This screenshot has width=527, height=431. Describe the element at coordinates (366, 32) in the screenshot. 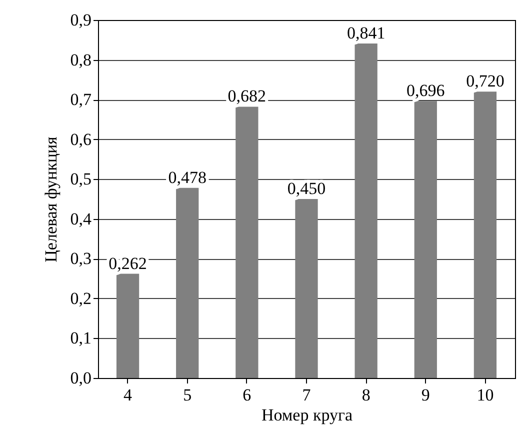

I see `data-label: 0,841` at that location.